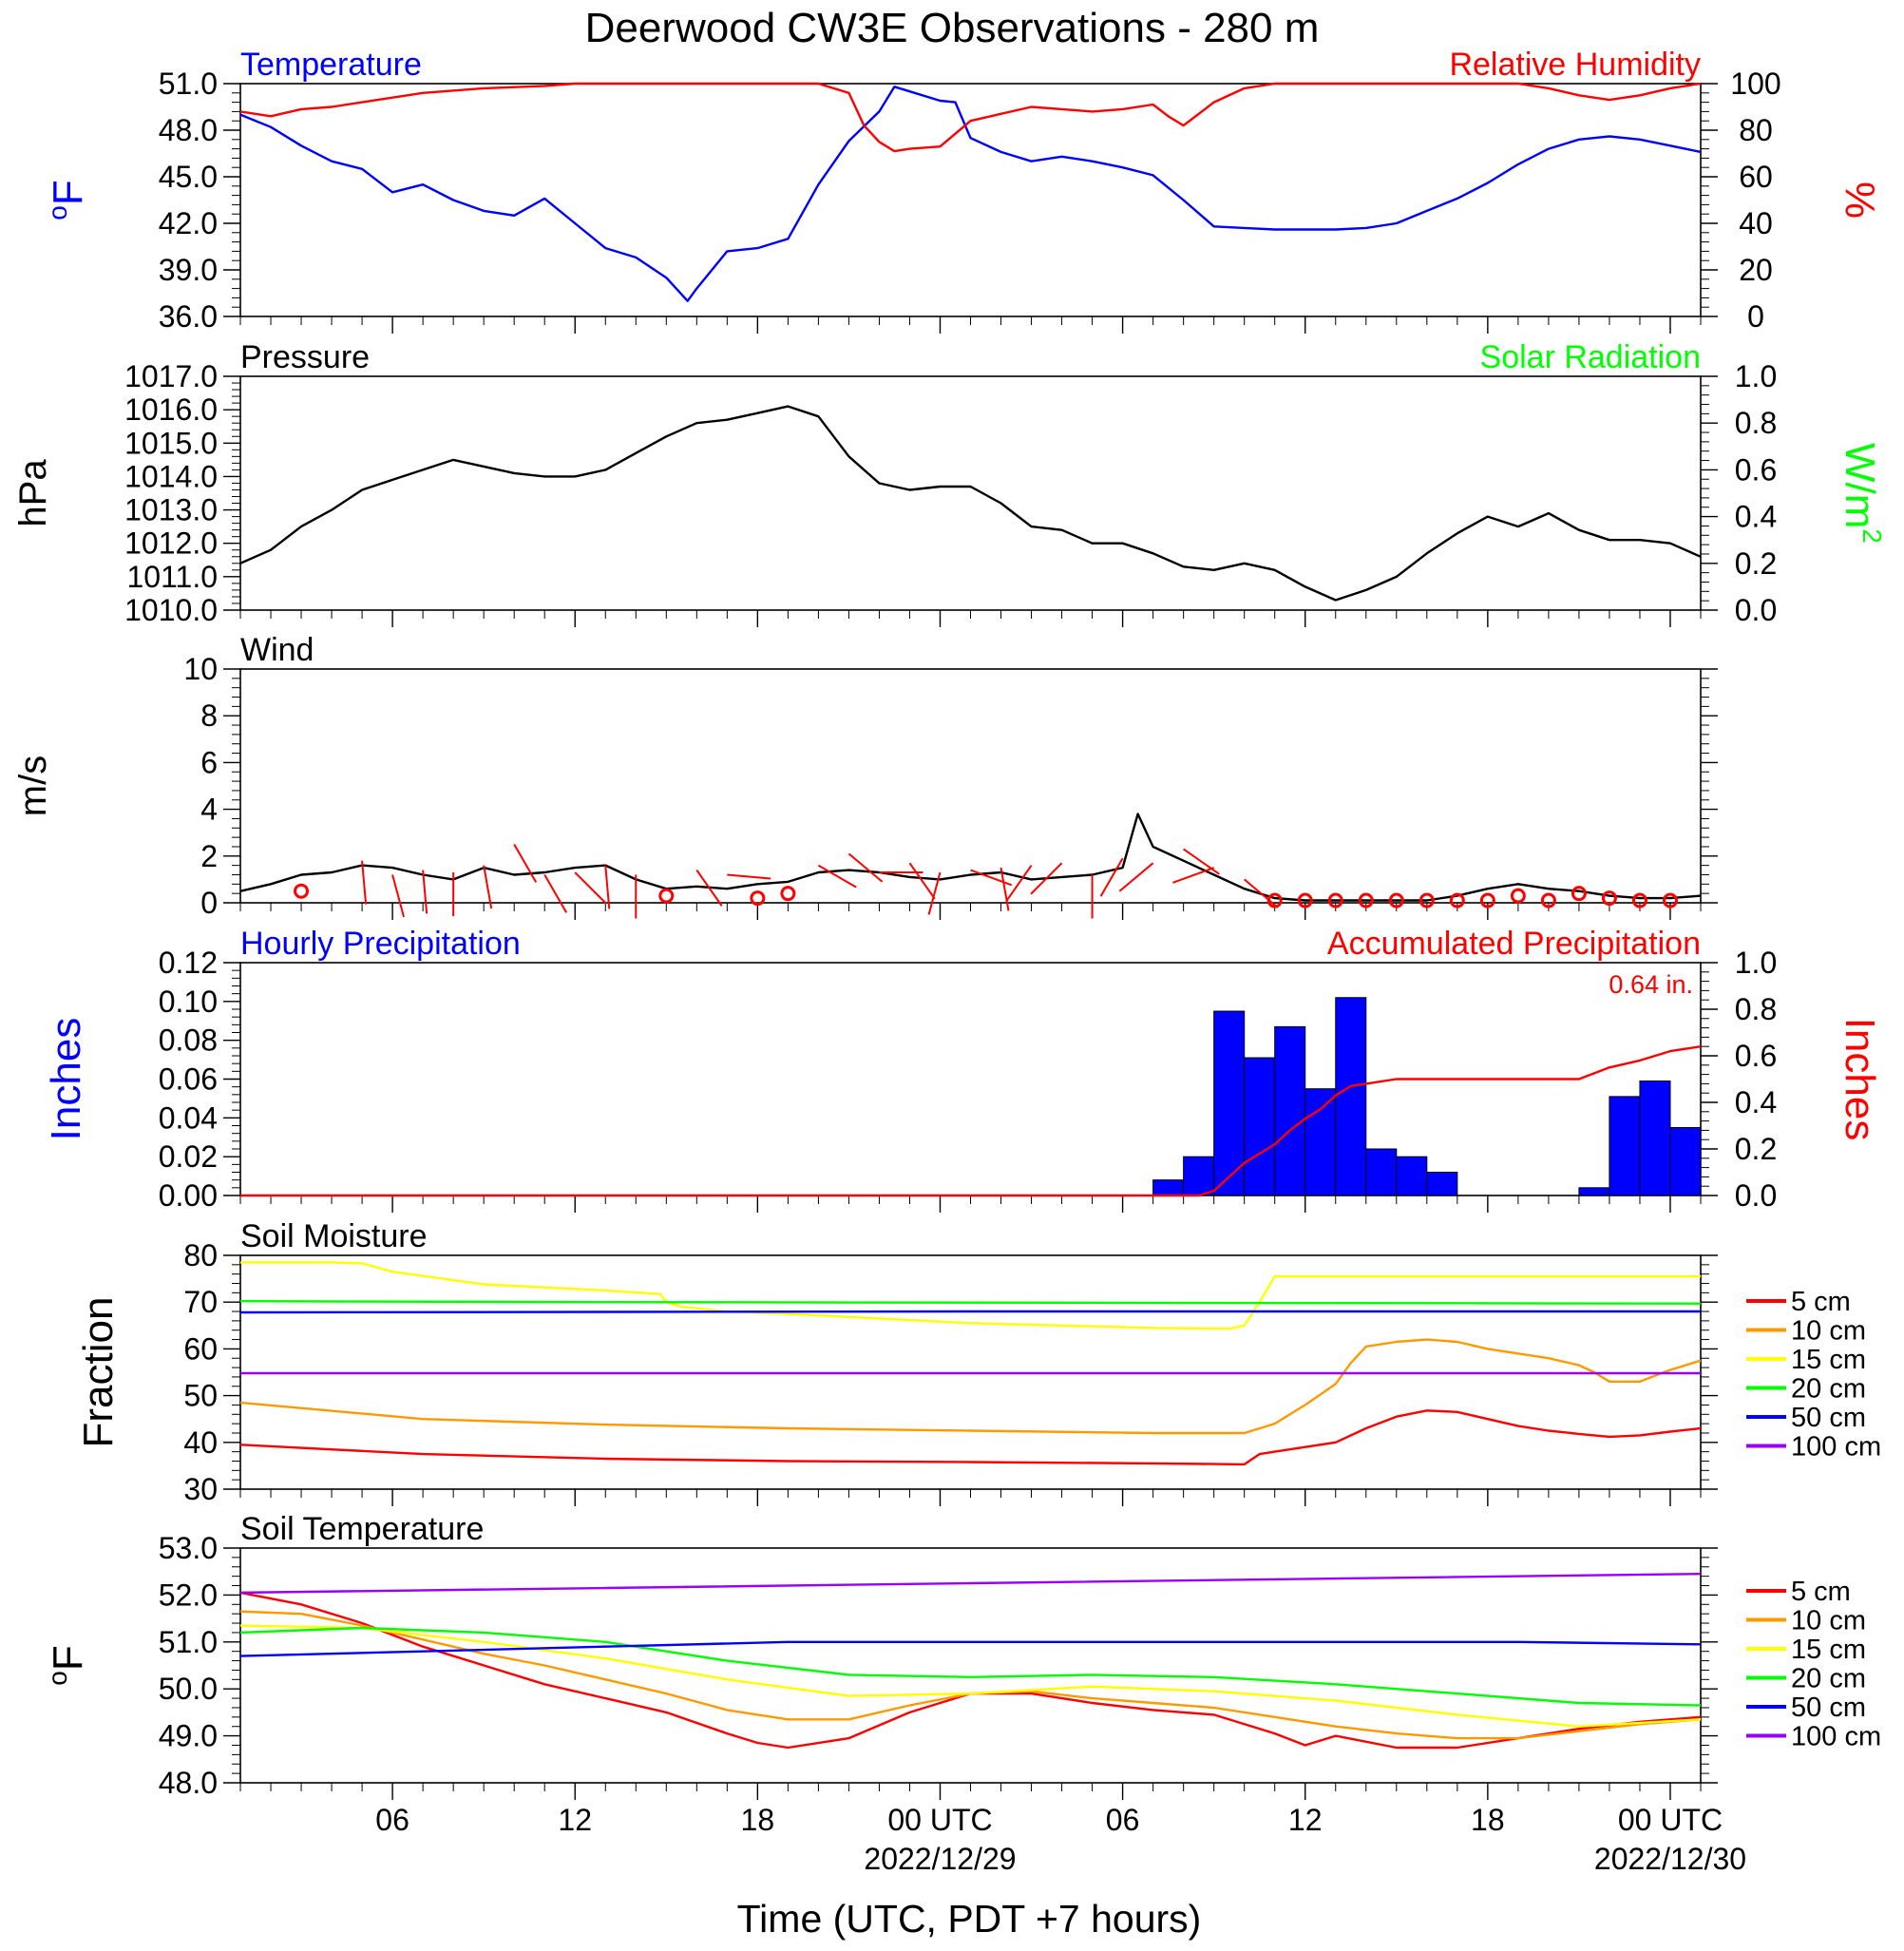 The image size is (1904, 1951). I want to click on y-tick-label: 45.0, so click(189, 177).